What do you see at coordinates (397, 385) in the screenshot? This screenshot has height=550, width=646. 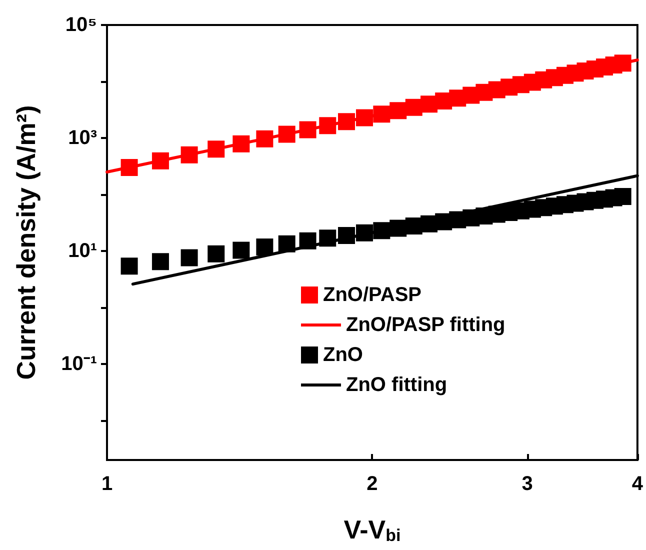 I see `legend-label: ZnO fitting` at bounding box center [397, 385].